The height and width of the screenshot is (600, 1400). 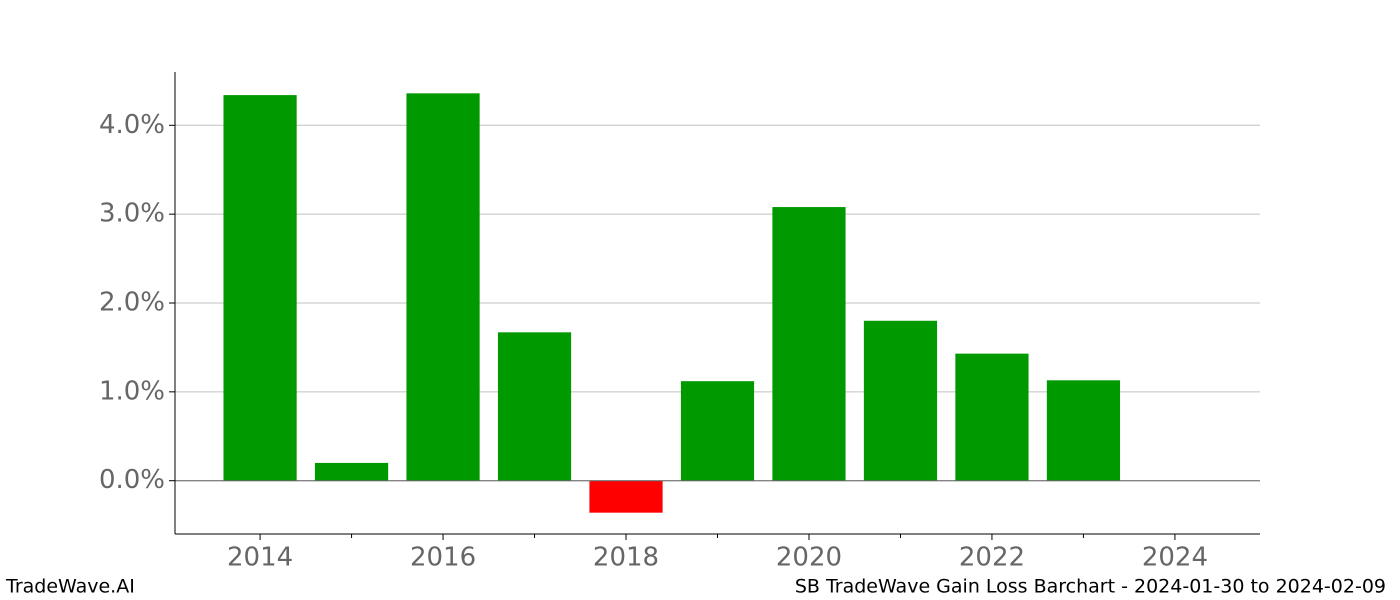 What do you see at coordinates (809, 558) in the screenshot?
I see `x-tick-label: 2020` at bounding box center [809, 558].